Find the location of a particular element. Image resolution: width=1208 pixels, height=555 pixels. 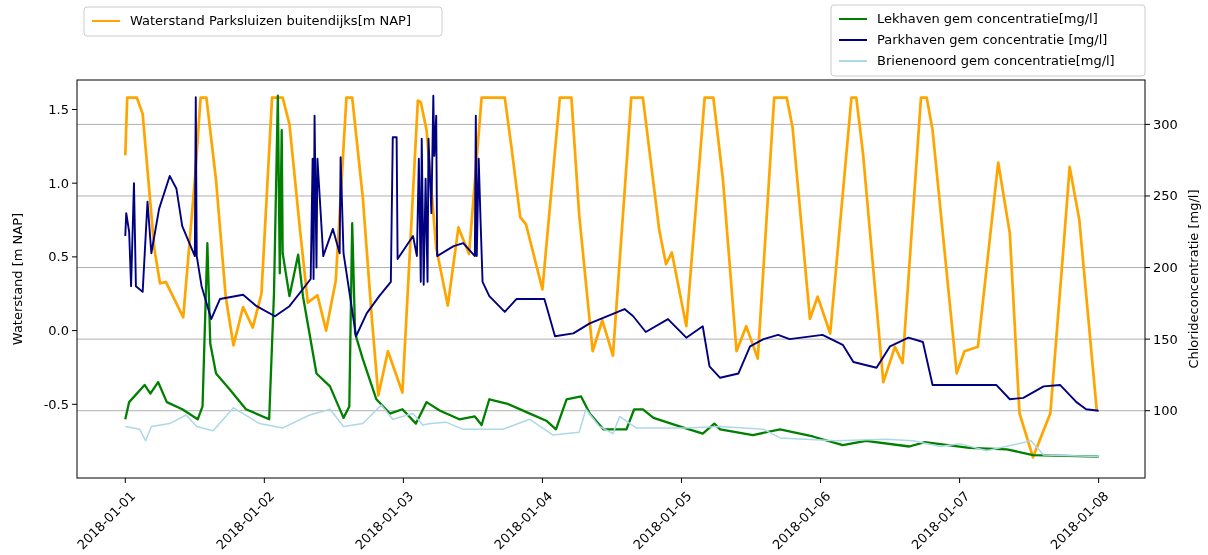

line-series is located at coordinates (612, 431).